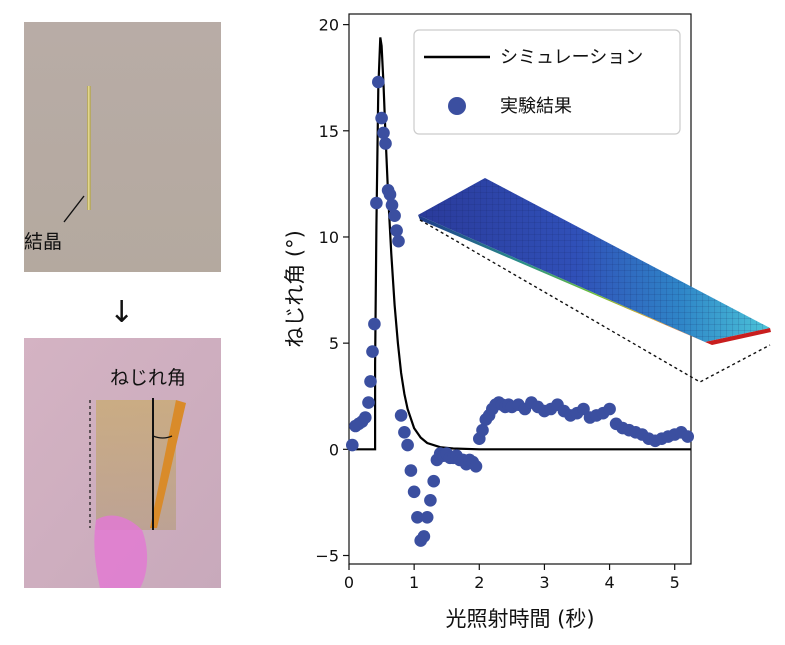 This screenshot has width=785, height=645. What do you see at coordinates (457, 106) in the screenshot?
I see `legend-dot-swatch` at bounding box center [457, 106].